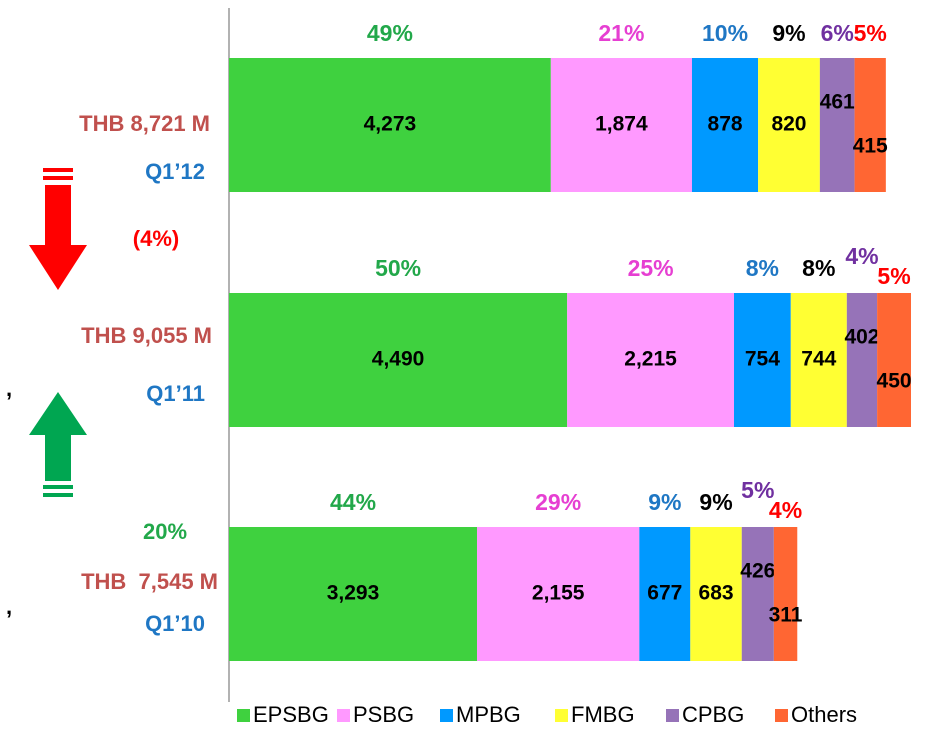  I want to click on value-label: 415, so click(870, 146).